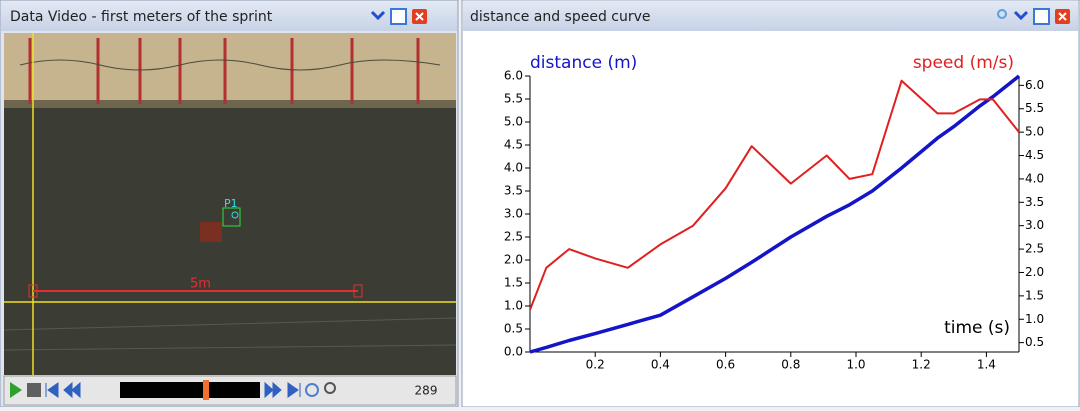 Image resolution: width=1080 pixels, height=411 pixels. What do you see at coordinates (513, 145) in the screenshot?
I see `y-tick-label: 4.5` at bounding box center [513, 145].